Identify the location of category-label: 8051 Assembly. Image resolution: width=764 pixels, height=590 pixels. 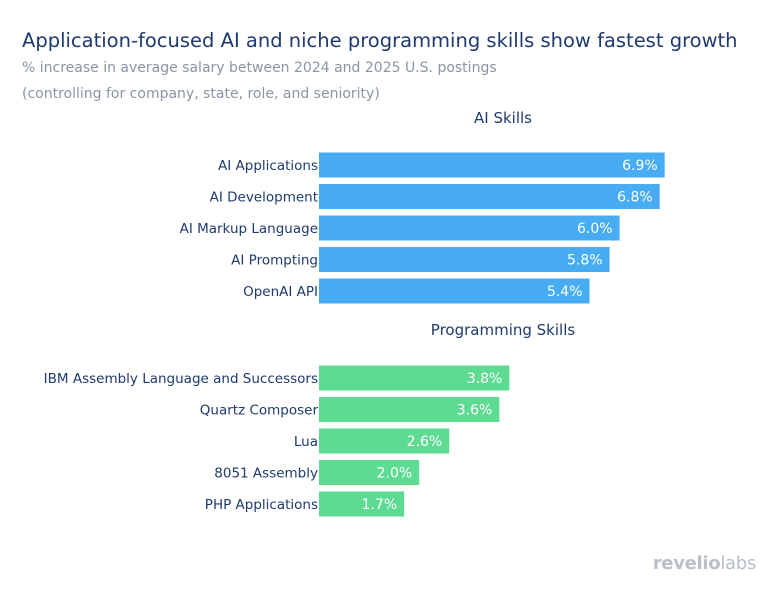
(266, 474).